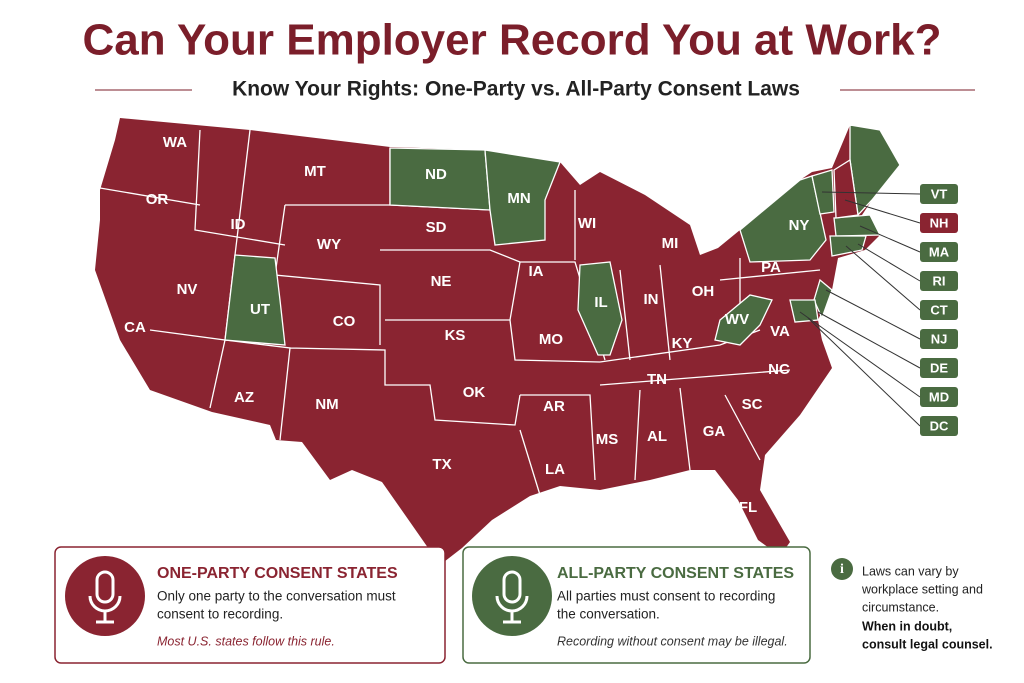 Image resolution: width=1024 pixels, height=683 pixels. Describe the element at coordinates (587, 223) in the screenshot. I see `state-label: WI` at that location.